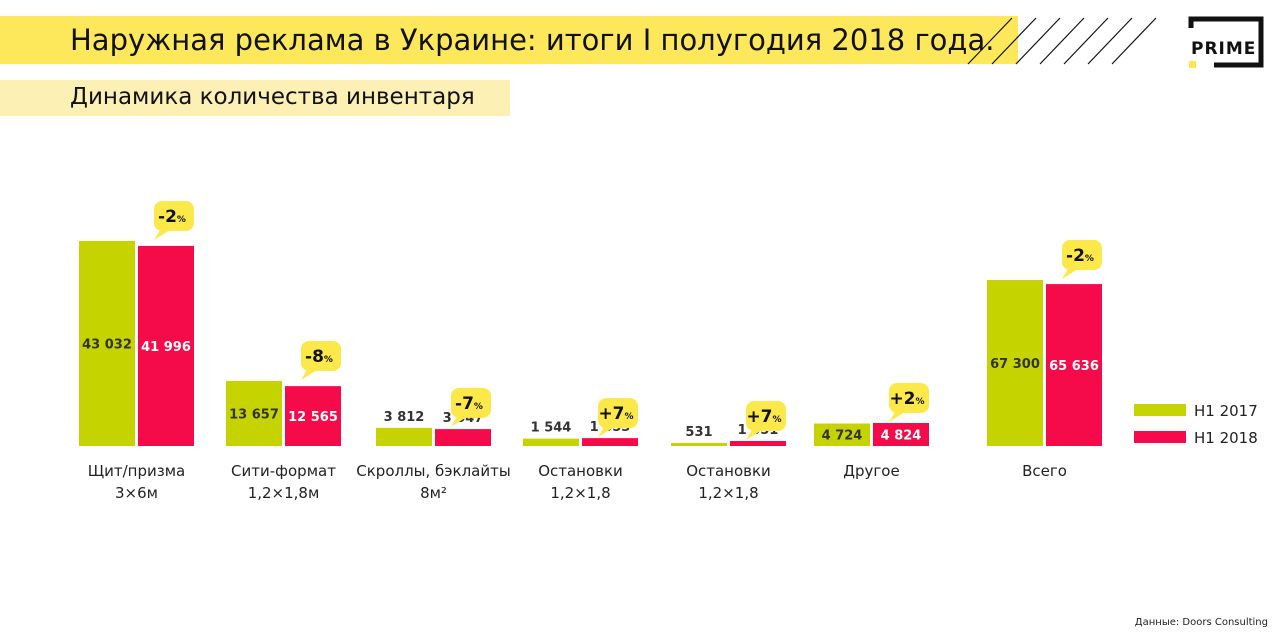  Describe the element at coordinates (404, 417) in the screenshot. I see `data-label: 3 812` at that location.